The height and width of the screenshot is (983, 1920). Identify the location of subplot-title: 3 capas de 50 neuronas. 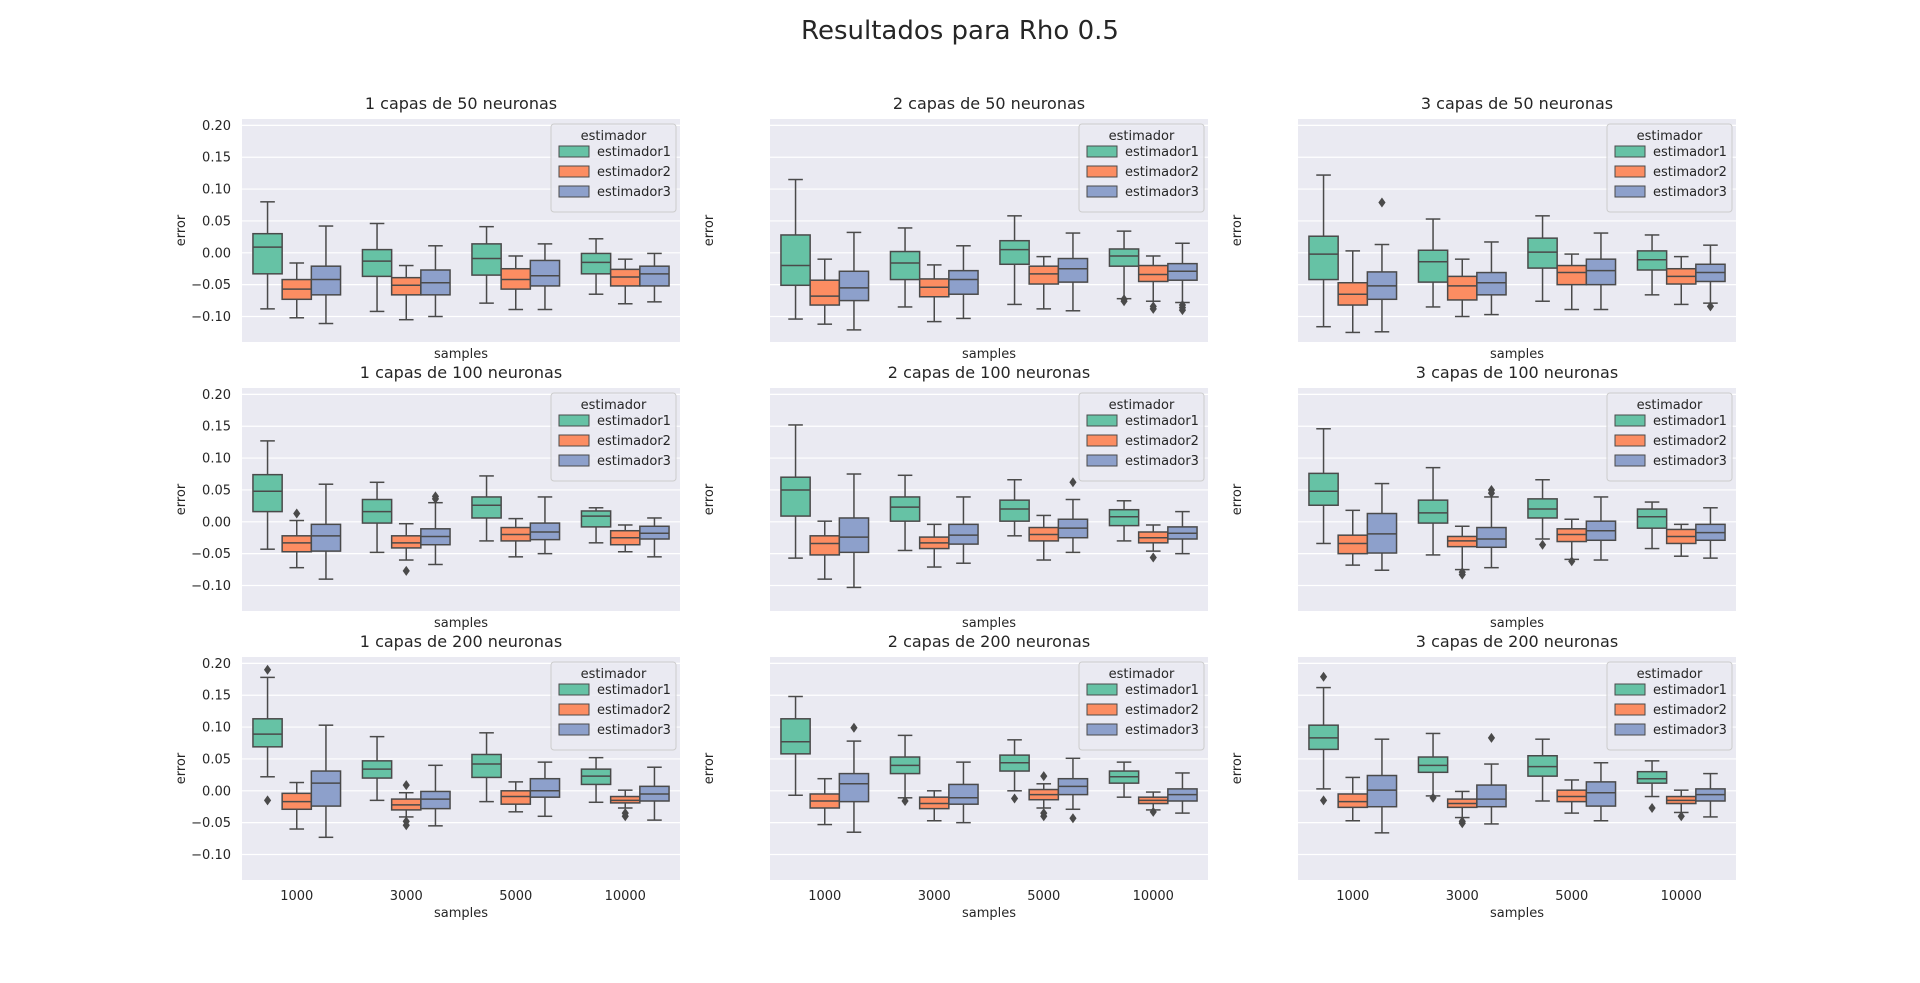
(1517, 103).